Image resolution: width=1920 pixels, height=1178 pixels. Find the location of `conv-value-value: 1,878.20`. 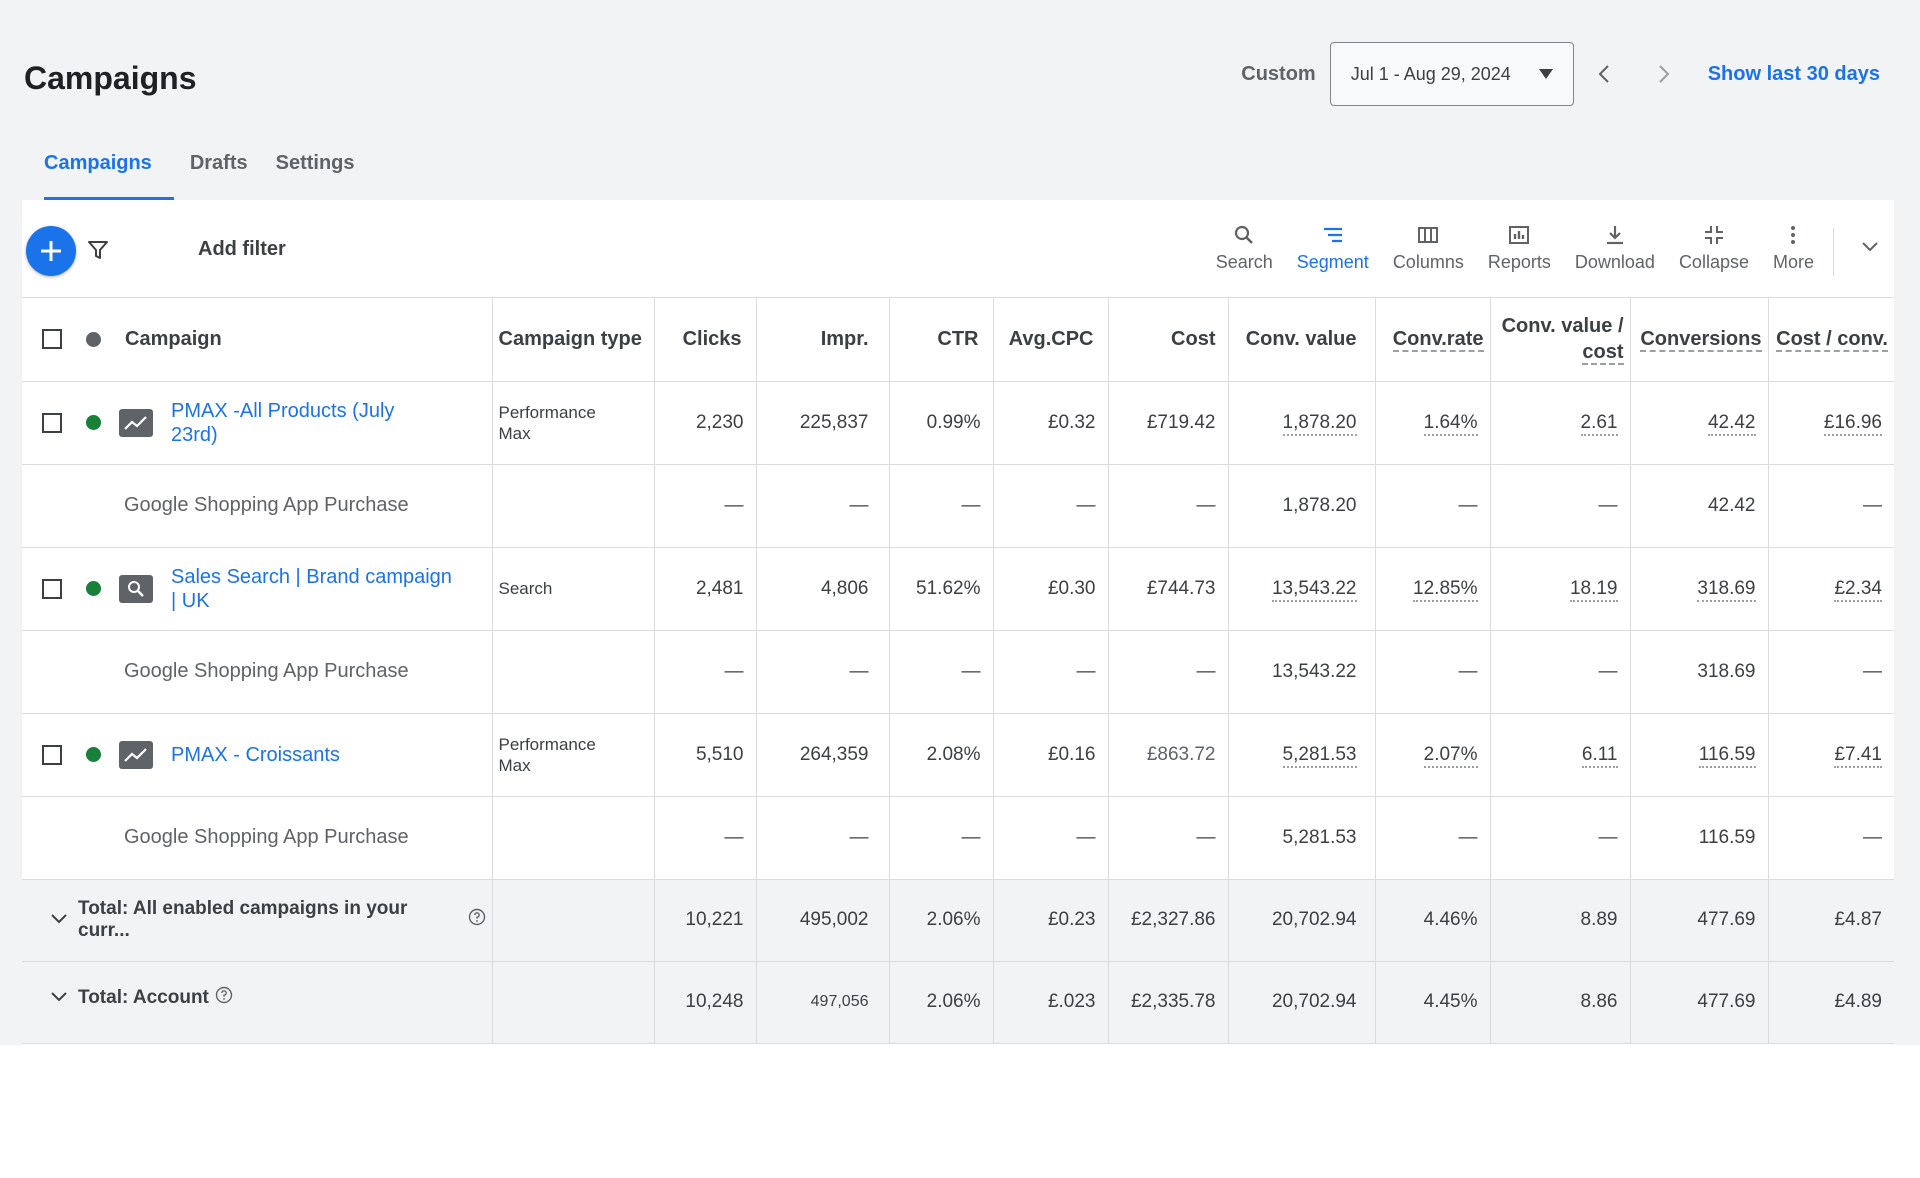

conv-value-value: 1,878.20 is located at coordinates (1319, 423).